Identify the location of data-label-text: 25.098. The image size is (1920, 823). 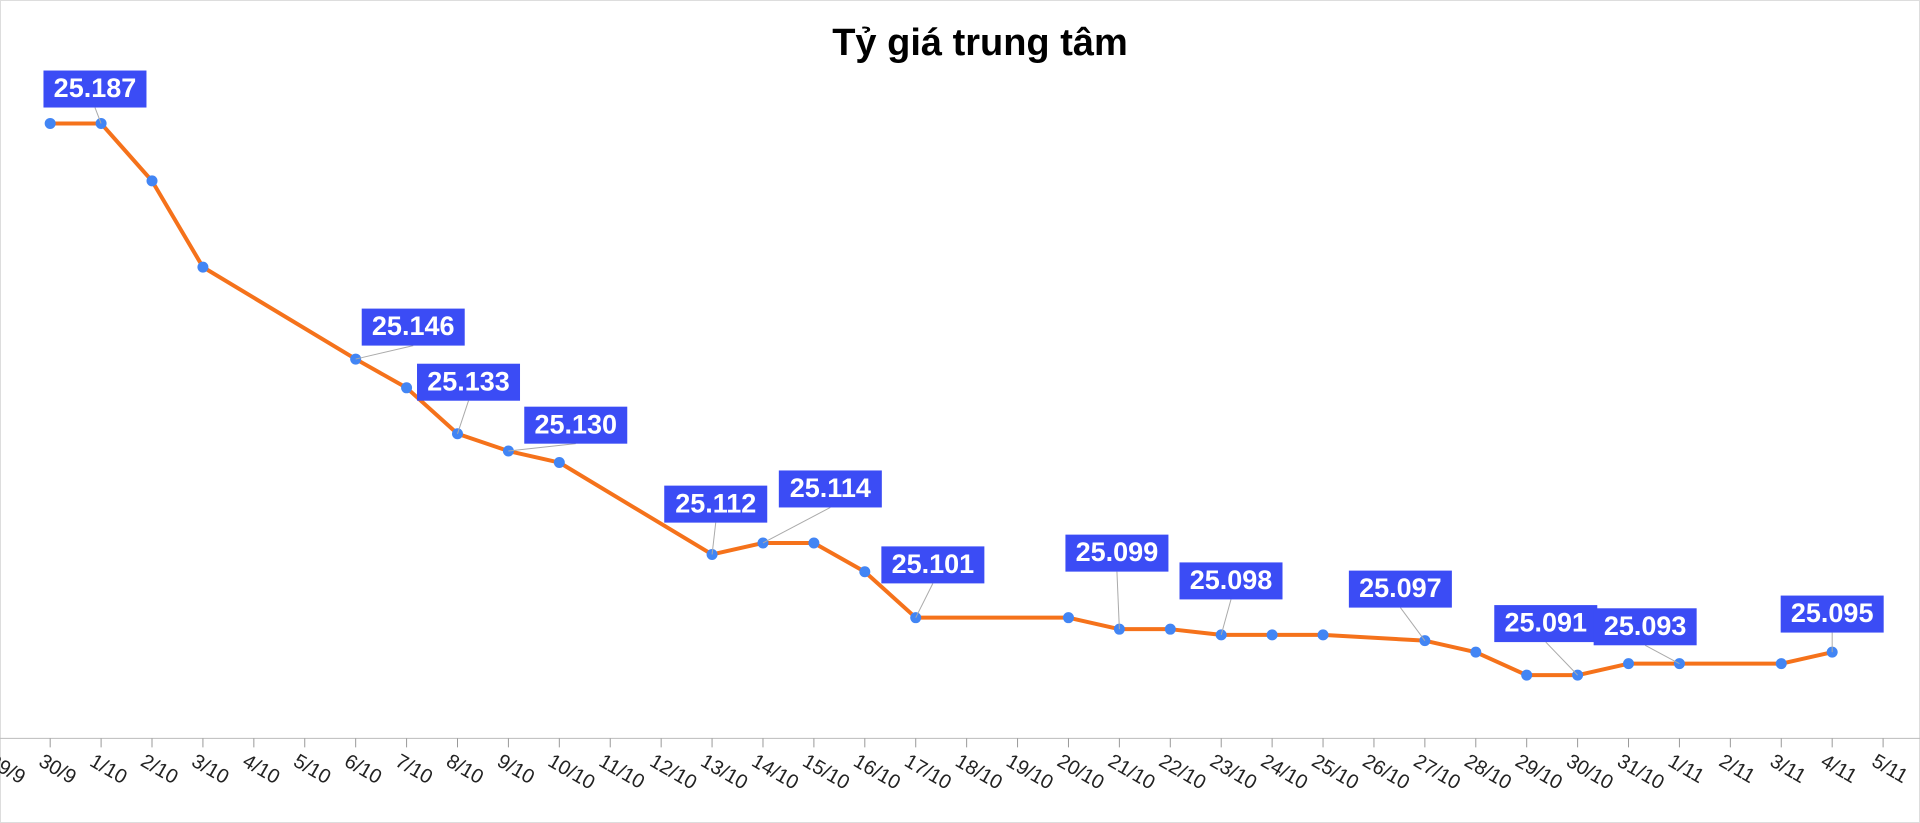
(1231, 580).